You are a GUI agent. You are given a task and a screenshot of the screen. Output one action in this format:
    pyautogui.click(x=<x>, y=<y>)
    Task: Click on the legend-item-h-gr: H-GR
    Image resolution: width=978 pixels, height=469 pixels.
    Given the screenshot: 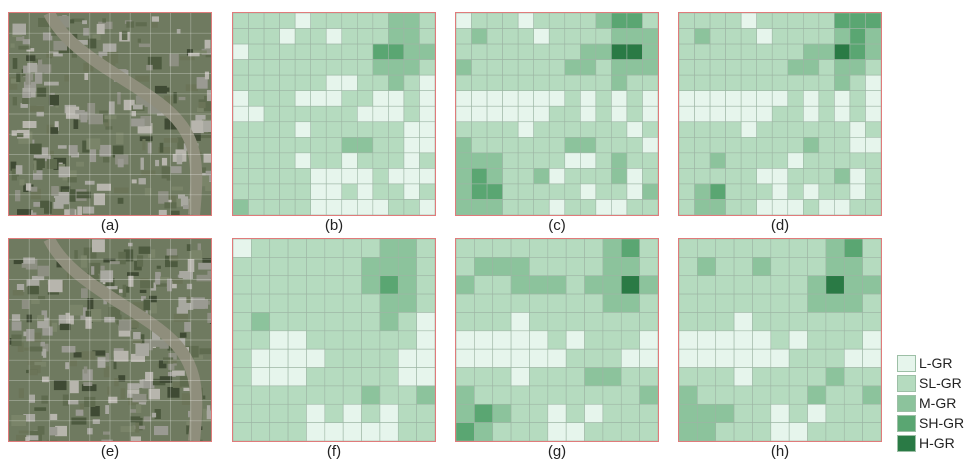 What is the action you would take?
    pyautogui.click(x=930, y=443)
    